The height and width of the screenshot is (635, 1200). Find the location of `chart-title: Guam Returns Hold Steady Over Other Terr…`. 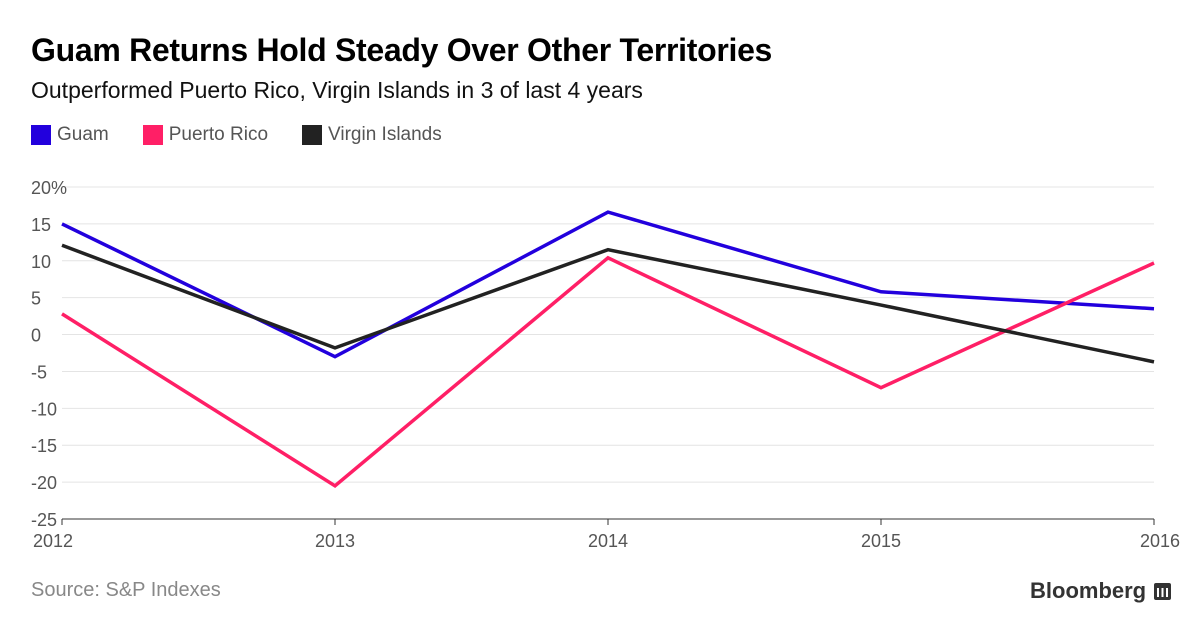

chart-title: Guam Returns Hold Steady Over Other Terr… is located at coordinates (402, 50).